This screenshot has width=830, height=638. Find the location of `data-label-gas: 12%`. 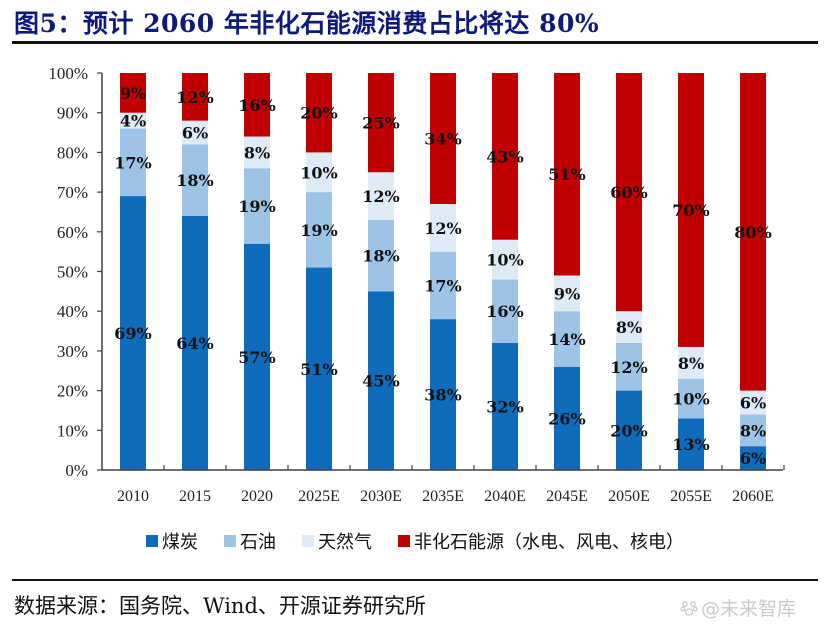

data-label-gas: 12% is located at coordinates (380, 196).